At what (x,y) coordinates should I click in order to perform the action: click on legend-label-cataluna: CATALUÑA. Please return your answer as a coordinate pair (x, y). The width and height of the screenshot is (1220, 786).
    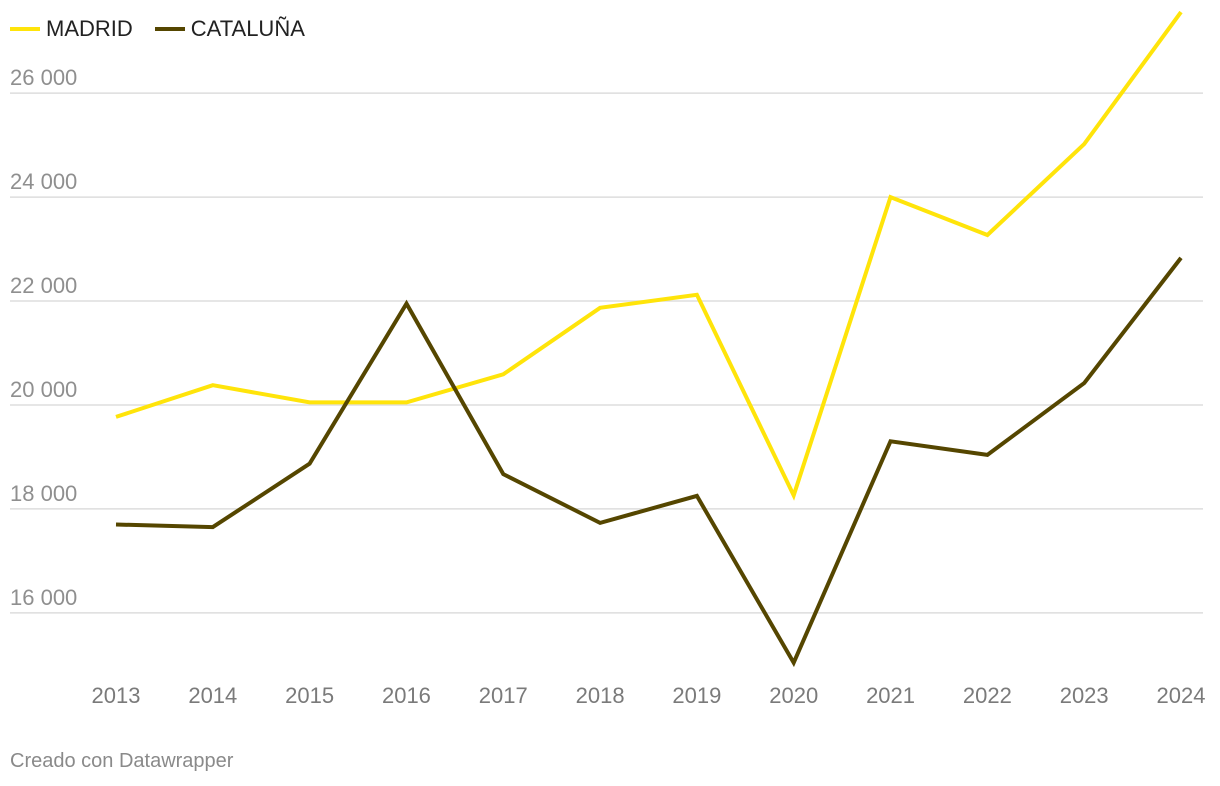
    Looking at the image, I should click on (247, 28).